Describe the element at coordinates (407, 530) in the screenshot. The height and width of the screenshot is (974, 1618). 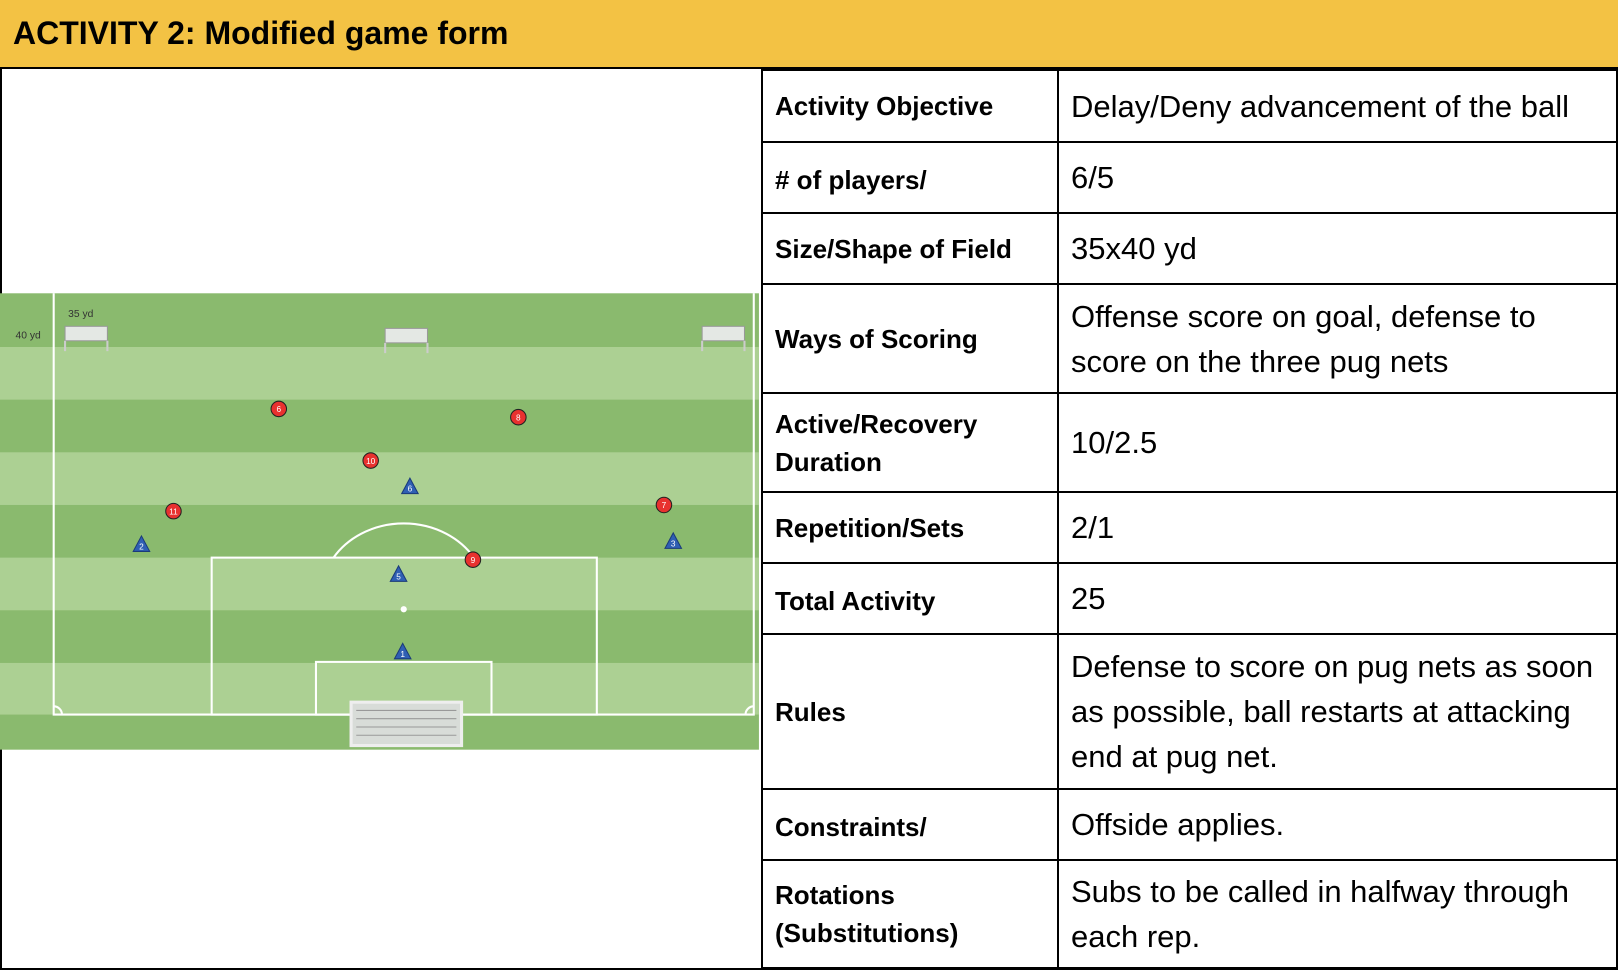
I see `players: 6 8 10 11 7 9 6 2 3 5 1` at that location.